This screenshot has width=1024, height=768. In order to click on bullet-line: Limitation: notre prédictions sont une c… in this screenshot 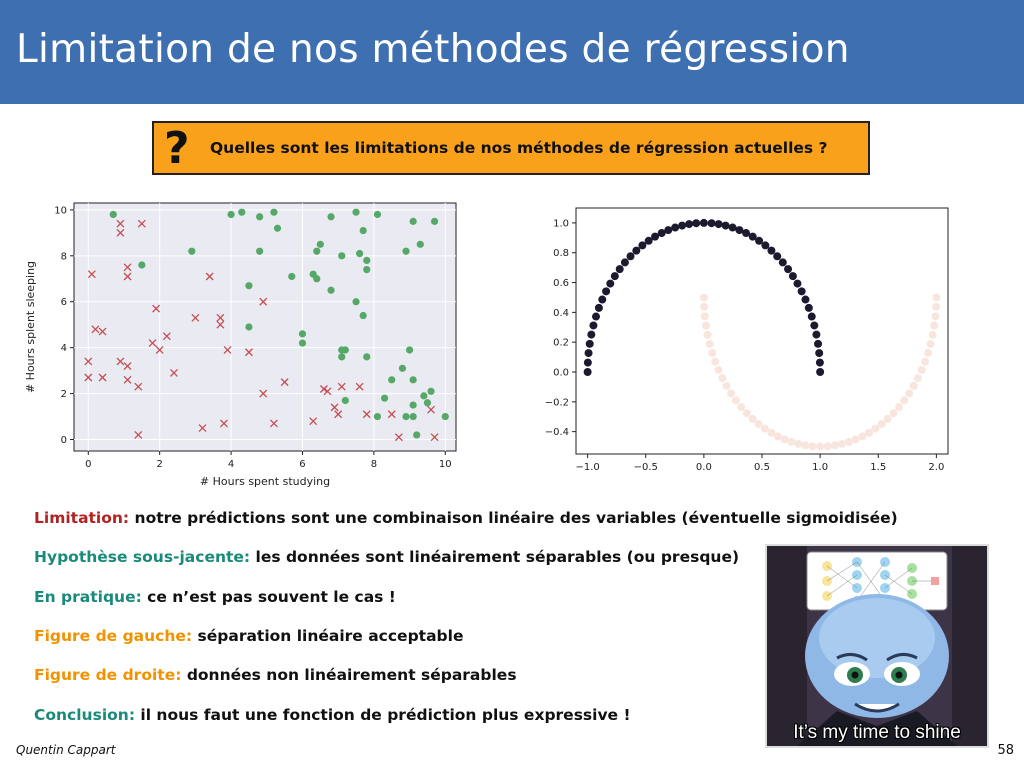, I will do `click(466, 518)`.